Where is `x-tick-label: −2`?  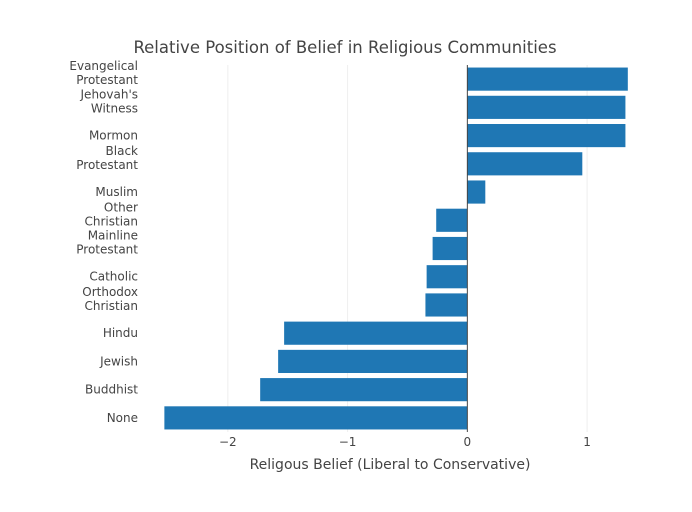 x-tick-label: −2 is located at coordinates (228, 442).